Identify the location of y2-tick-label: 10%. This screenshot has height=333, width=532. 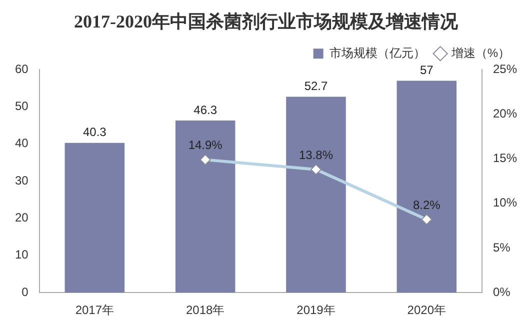
(505, 203).